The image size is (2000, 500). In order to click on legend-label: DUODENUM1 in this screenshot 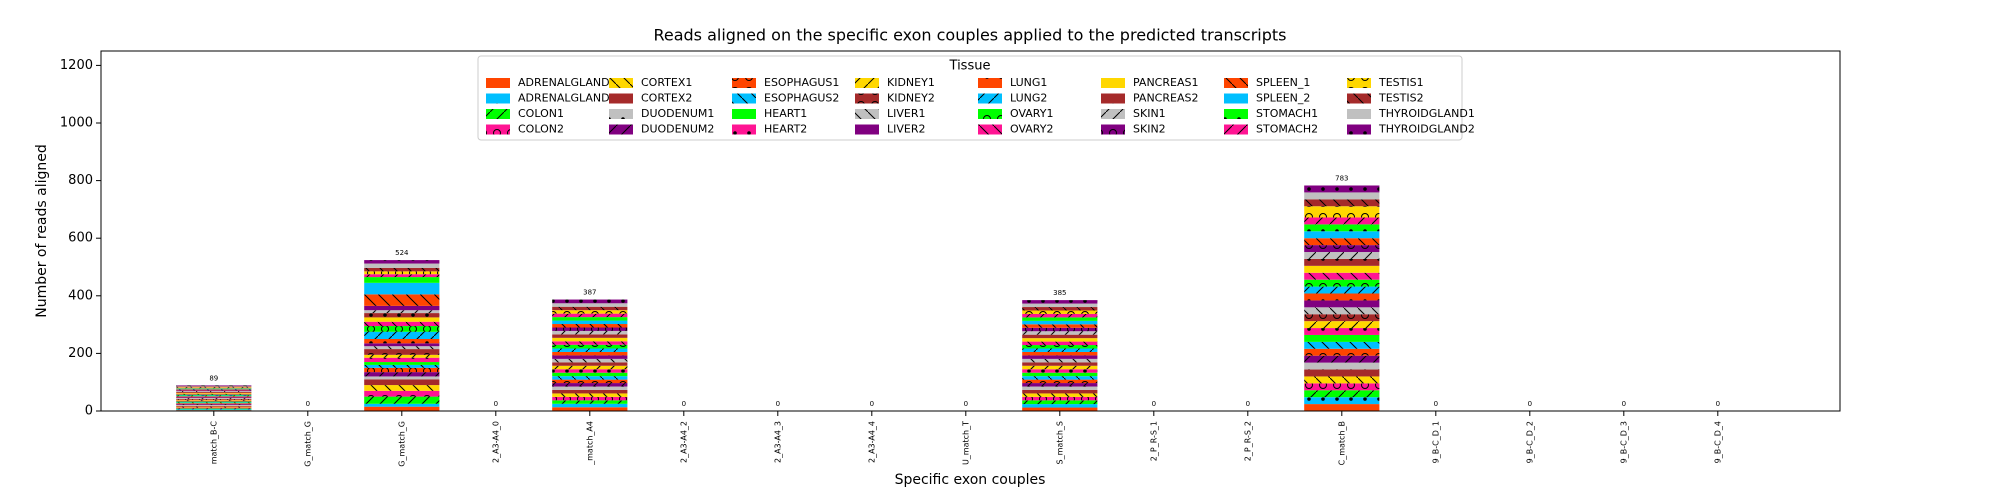, I will do `click(677, 113)`.